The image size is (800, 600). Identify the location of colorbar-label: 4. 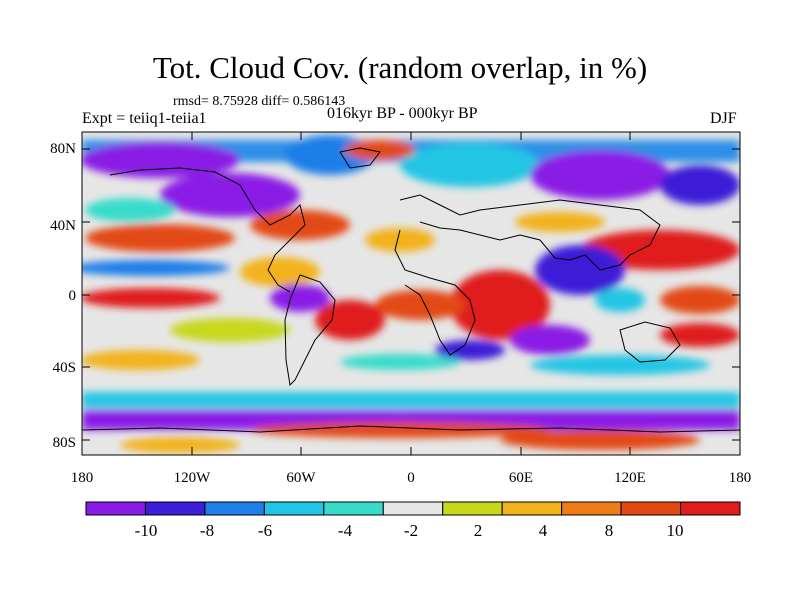
(543, 530).